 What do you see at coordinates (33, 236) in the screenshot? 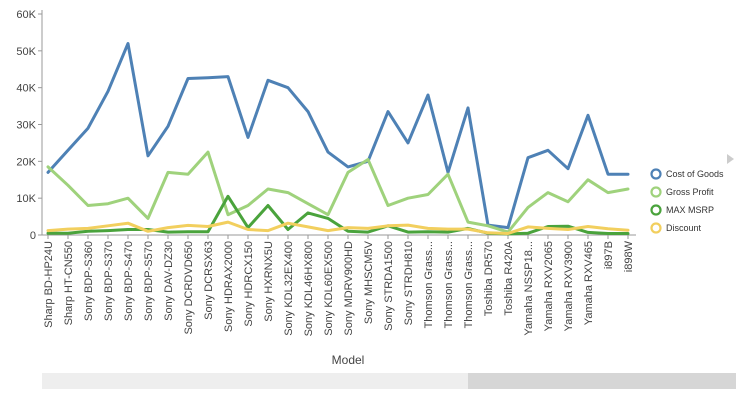
I see `y-tick-label: 0` at bounding box center [33, 236].